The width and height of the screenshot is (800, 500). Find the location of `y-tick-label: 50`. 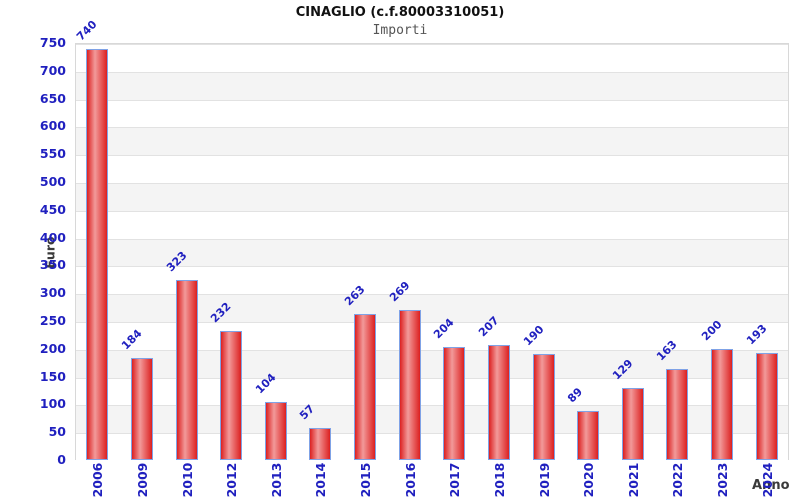

y-tick-label: 50 is located at coordinates (57, 432).